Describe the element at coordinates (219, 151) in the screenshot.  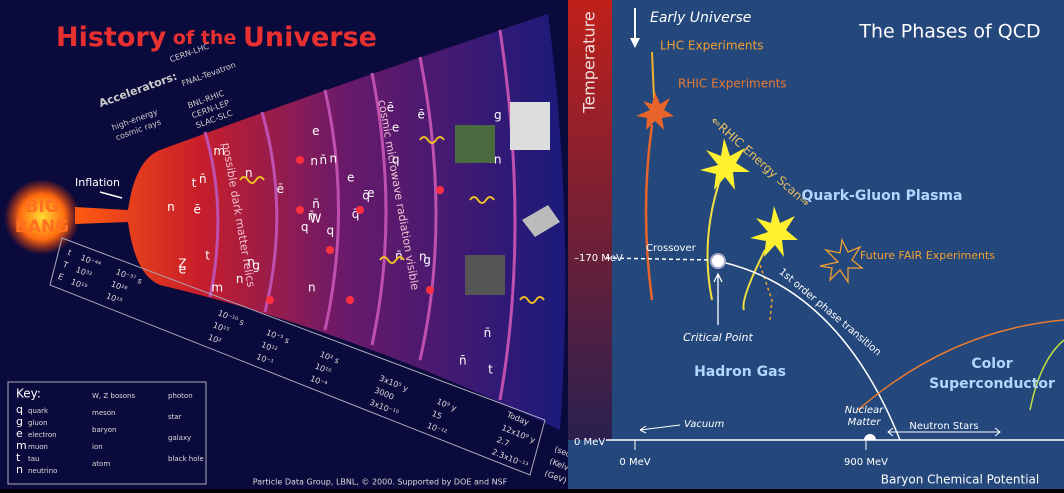
I see `particle: m` at that location.